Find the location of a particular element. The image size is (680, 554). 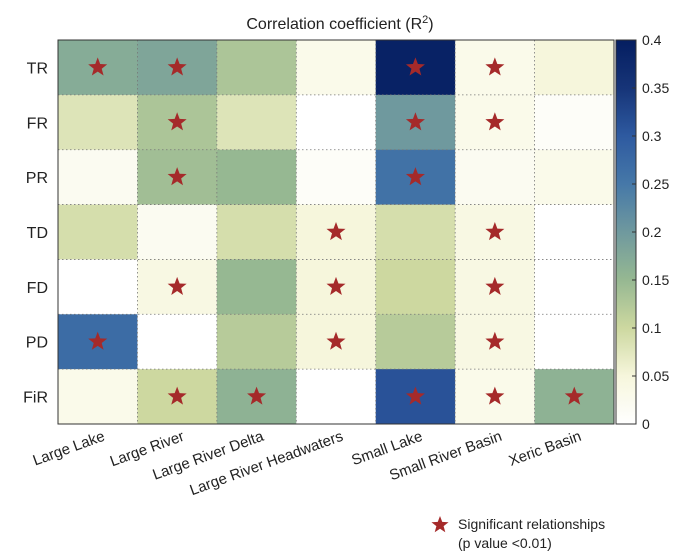

legend-label-line2: (p value <0.01) is located at coordinates (505, 543).